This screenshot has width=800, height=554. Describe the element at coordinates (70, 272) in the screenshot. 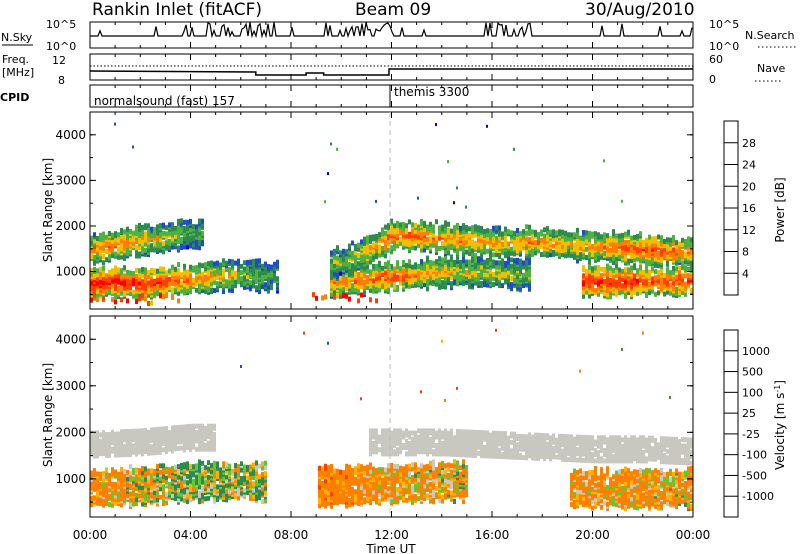

I see `y-tick-label: 1000` at that location.